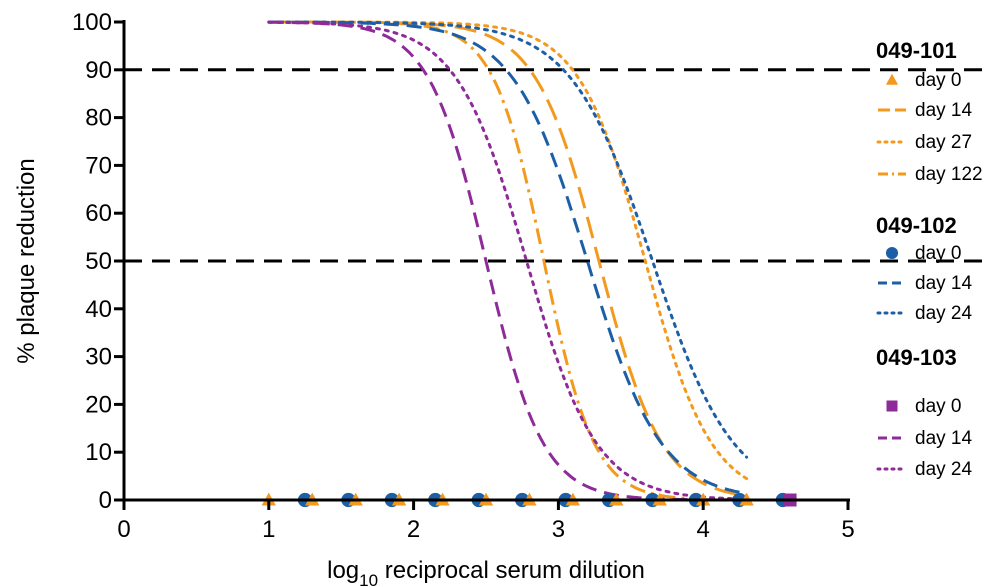 This screenshot has width=993, height=587. What do you see at coordinates (943, 142) in the screenshot?
I see `legend-label: day 27` at bounding box center [943, 142].